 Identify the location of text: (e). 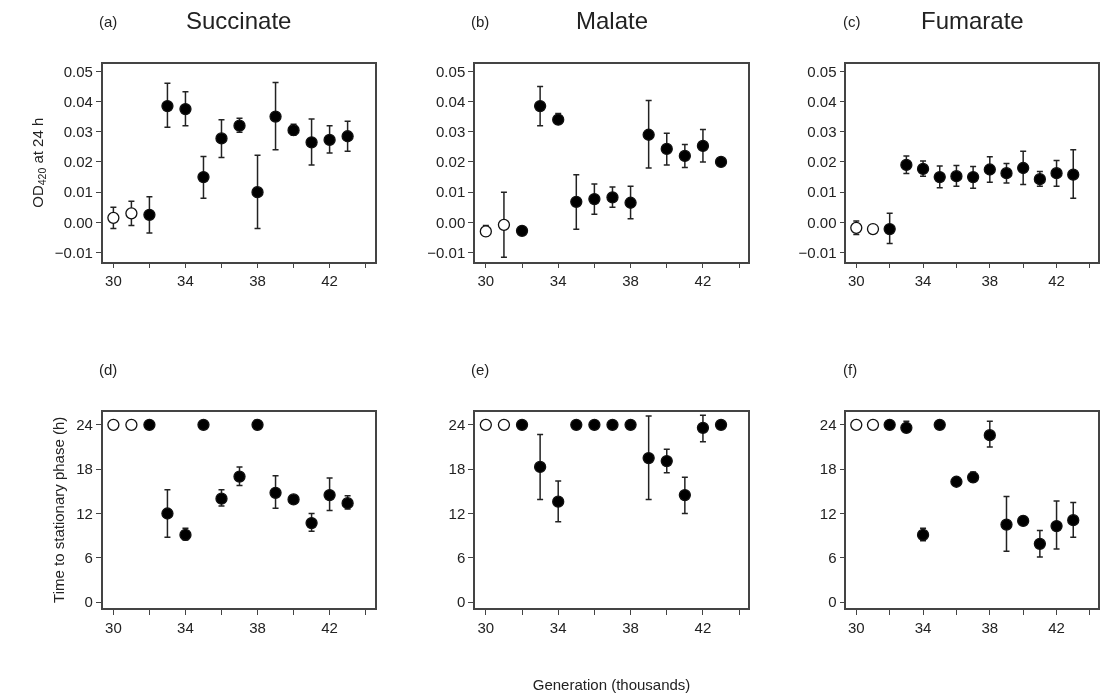
(480, 369).